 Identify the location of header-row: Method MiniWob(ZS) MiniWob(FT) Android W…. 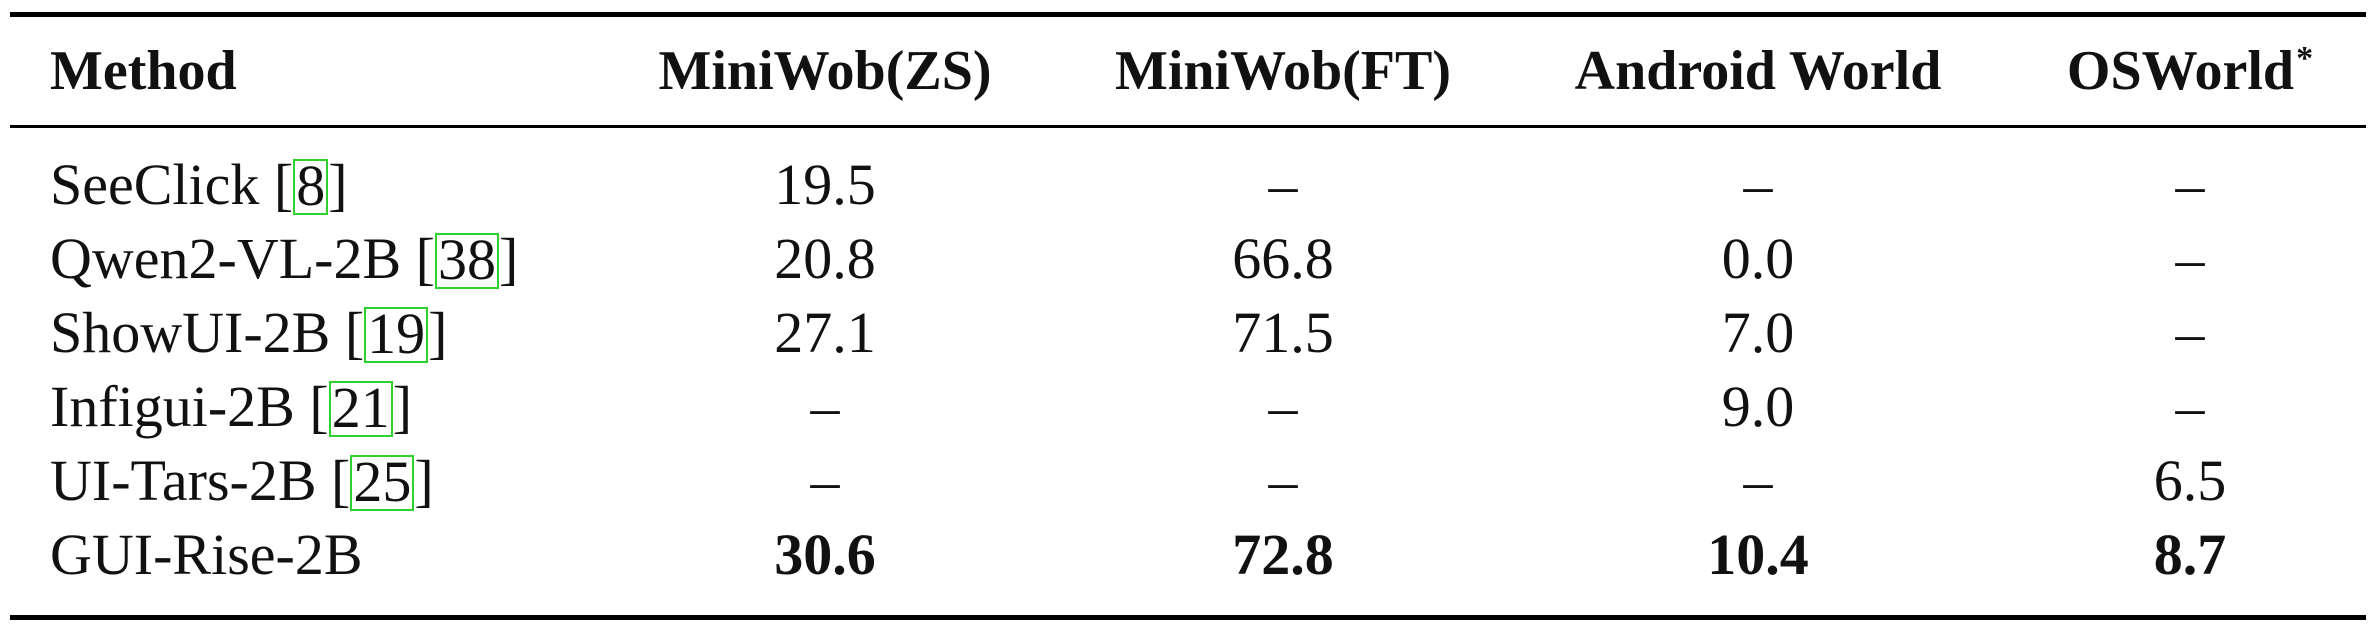
(1188, 71).